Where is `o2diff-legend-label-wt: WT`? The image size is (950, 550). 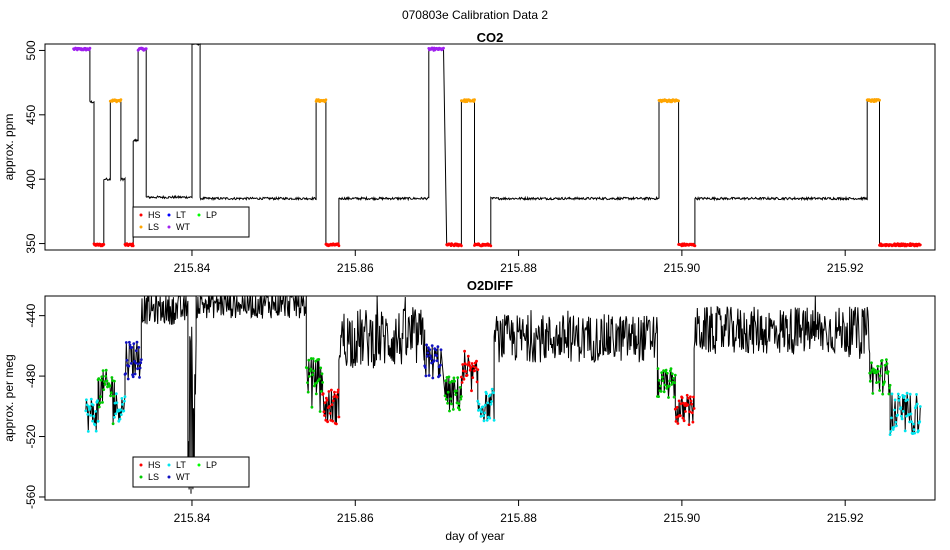 o2diff-legend-label-wt: WT is located at coordinates (183, 477).